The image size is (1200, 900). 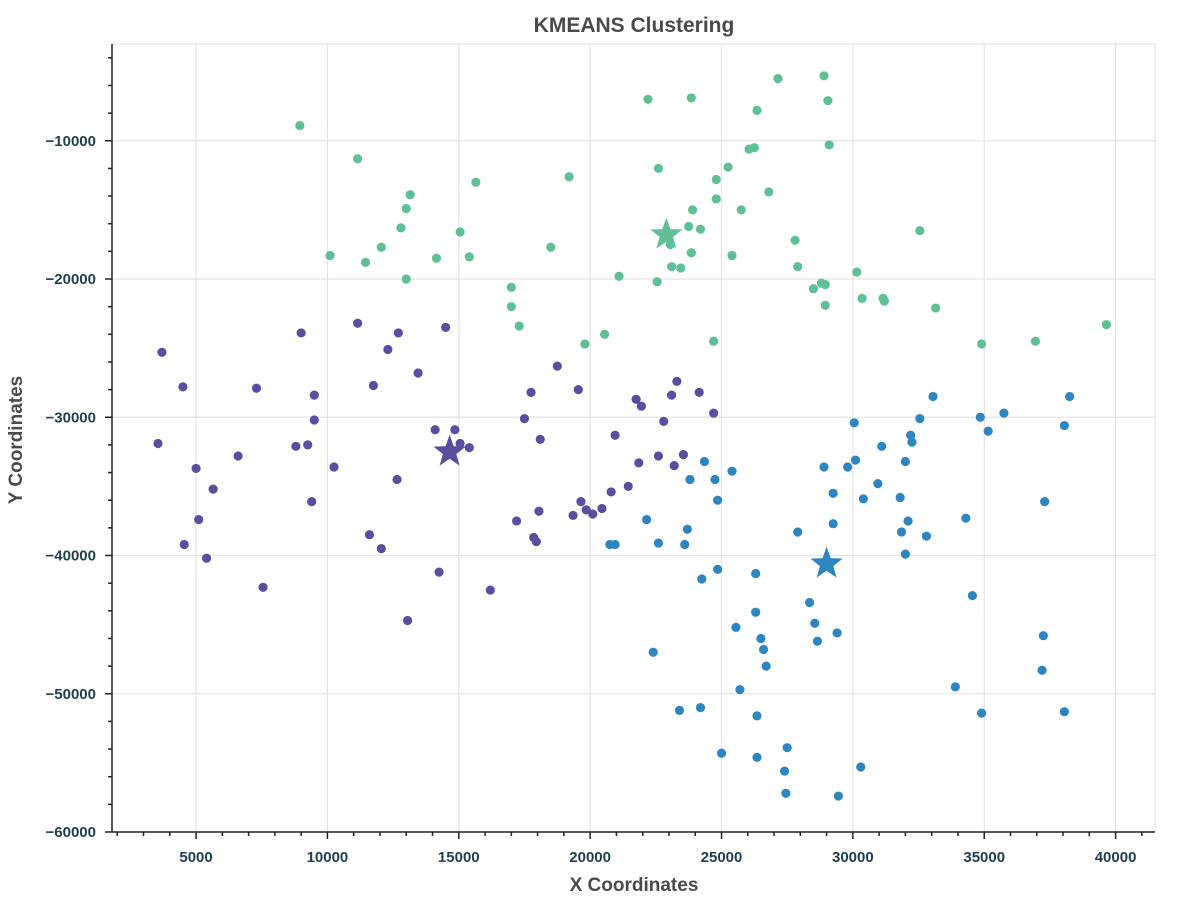 I want to click on x-tick-label: 35000, so click(x=984, y=857).